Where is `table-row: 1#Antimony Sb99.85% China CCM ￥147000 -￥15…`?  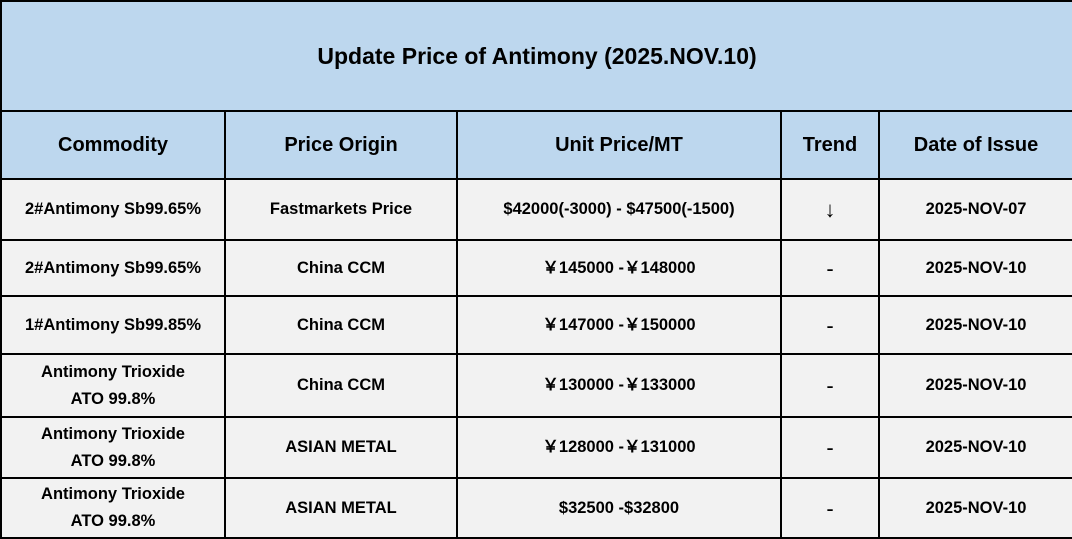 table-row: 1#Antimony Sb99.85% China CCM ￥147000 -￥15… is located at coordinates (536, 325).